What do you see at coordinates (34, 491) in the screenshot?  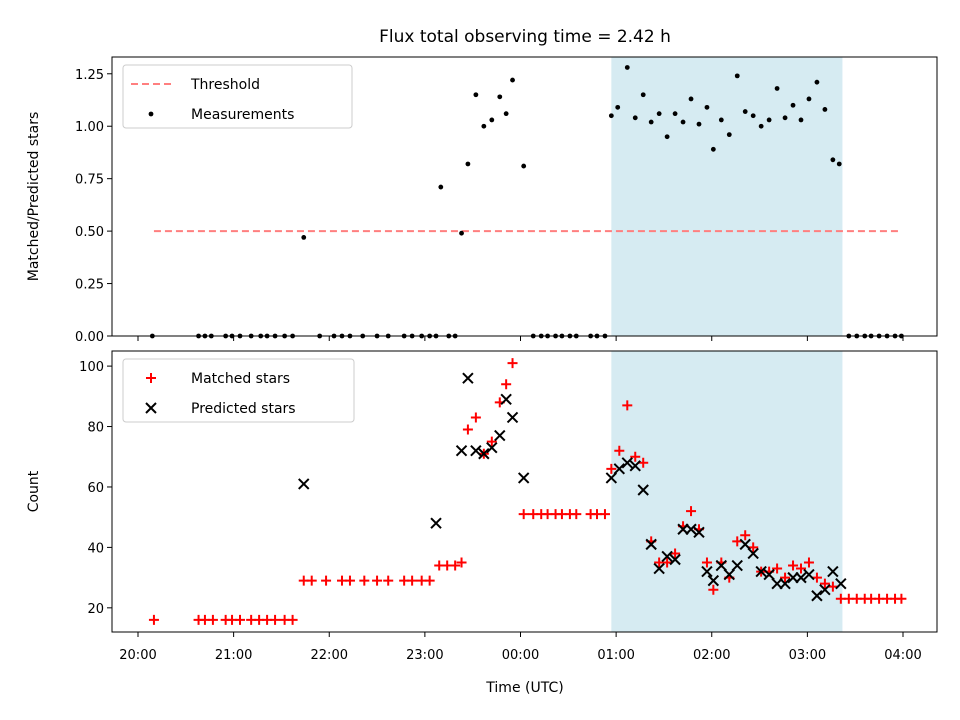 I see `y-axis-label: Count` at bounding box center [34, 491].